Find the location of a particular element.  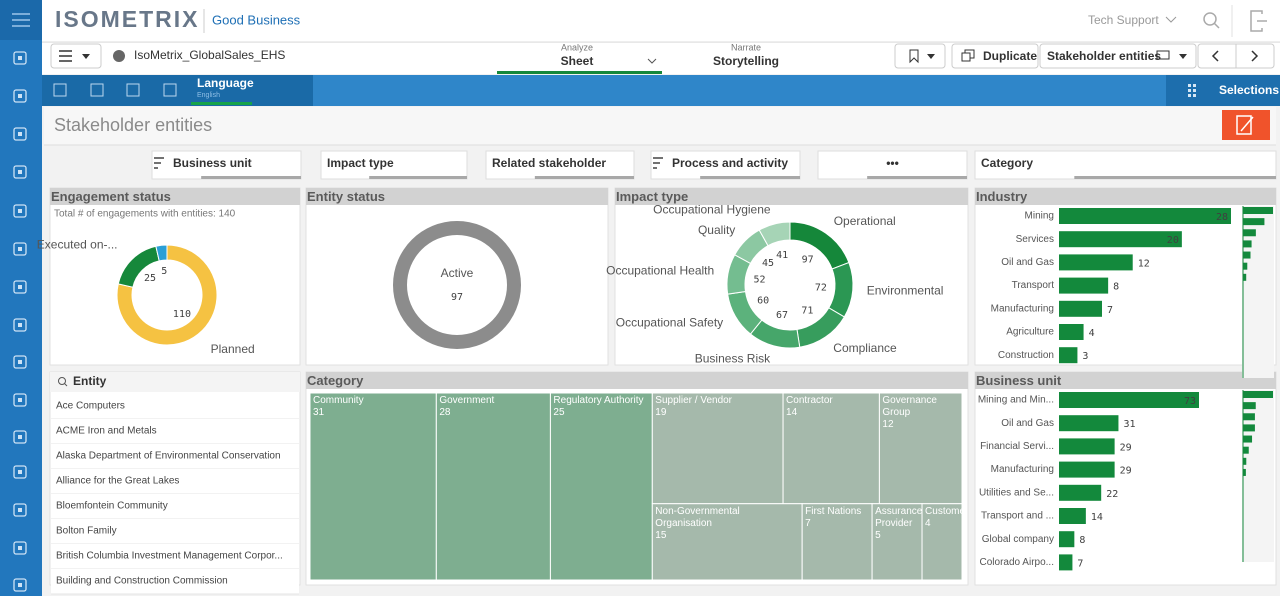

narrate-value: Storytelling is located at coordinates (746, 61).